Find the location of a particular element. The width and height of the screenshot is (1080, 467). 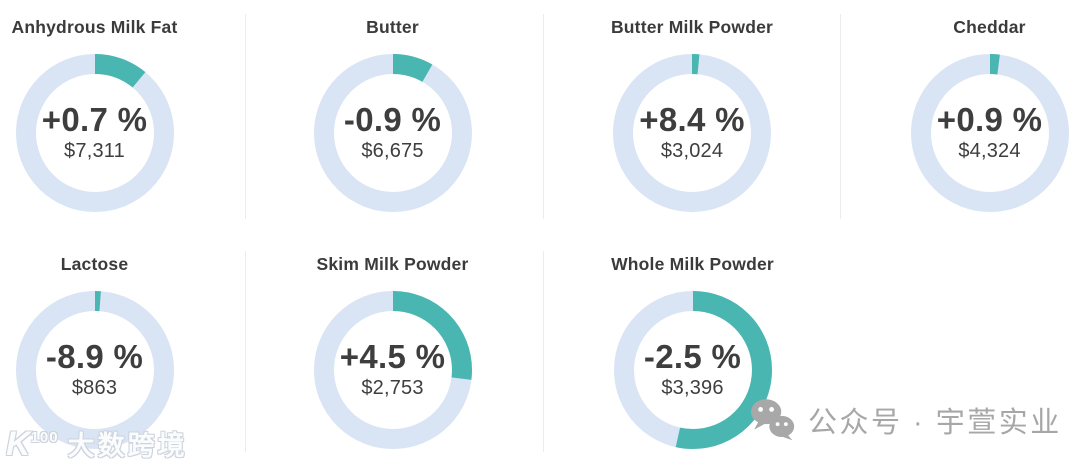

watermark-wechat-account: 公众号 · 宇萱实业 is located at coordinates (906, 420).